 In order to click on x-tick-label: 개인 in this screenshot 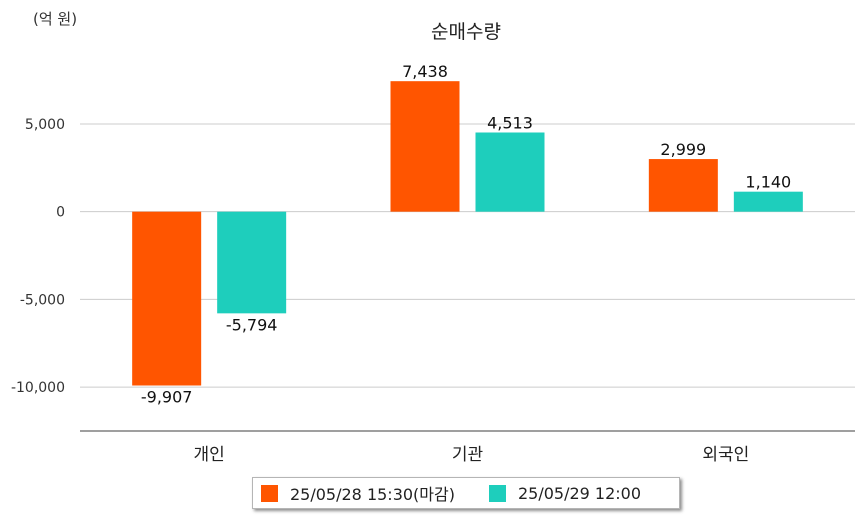, I will do `click(209, 455)`.